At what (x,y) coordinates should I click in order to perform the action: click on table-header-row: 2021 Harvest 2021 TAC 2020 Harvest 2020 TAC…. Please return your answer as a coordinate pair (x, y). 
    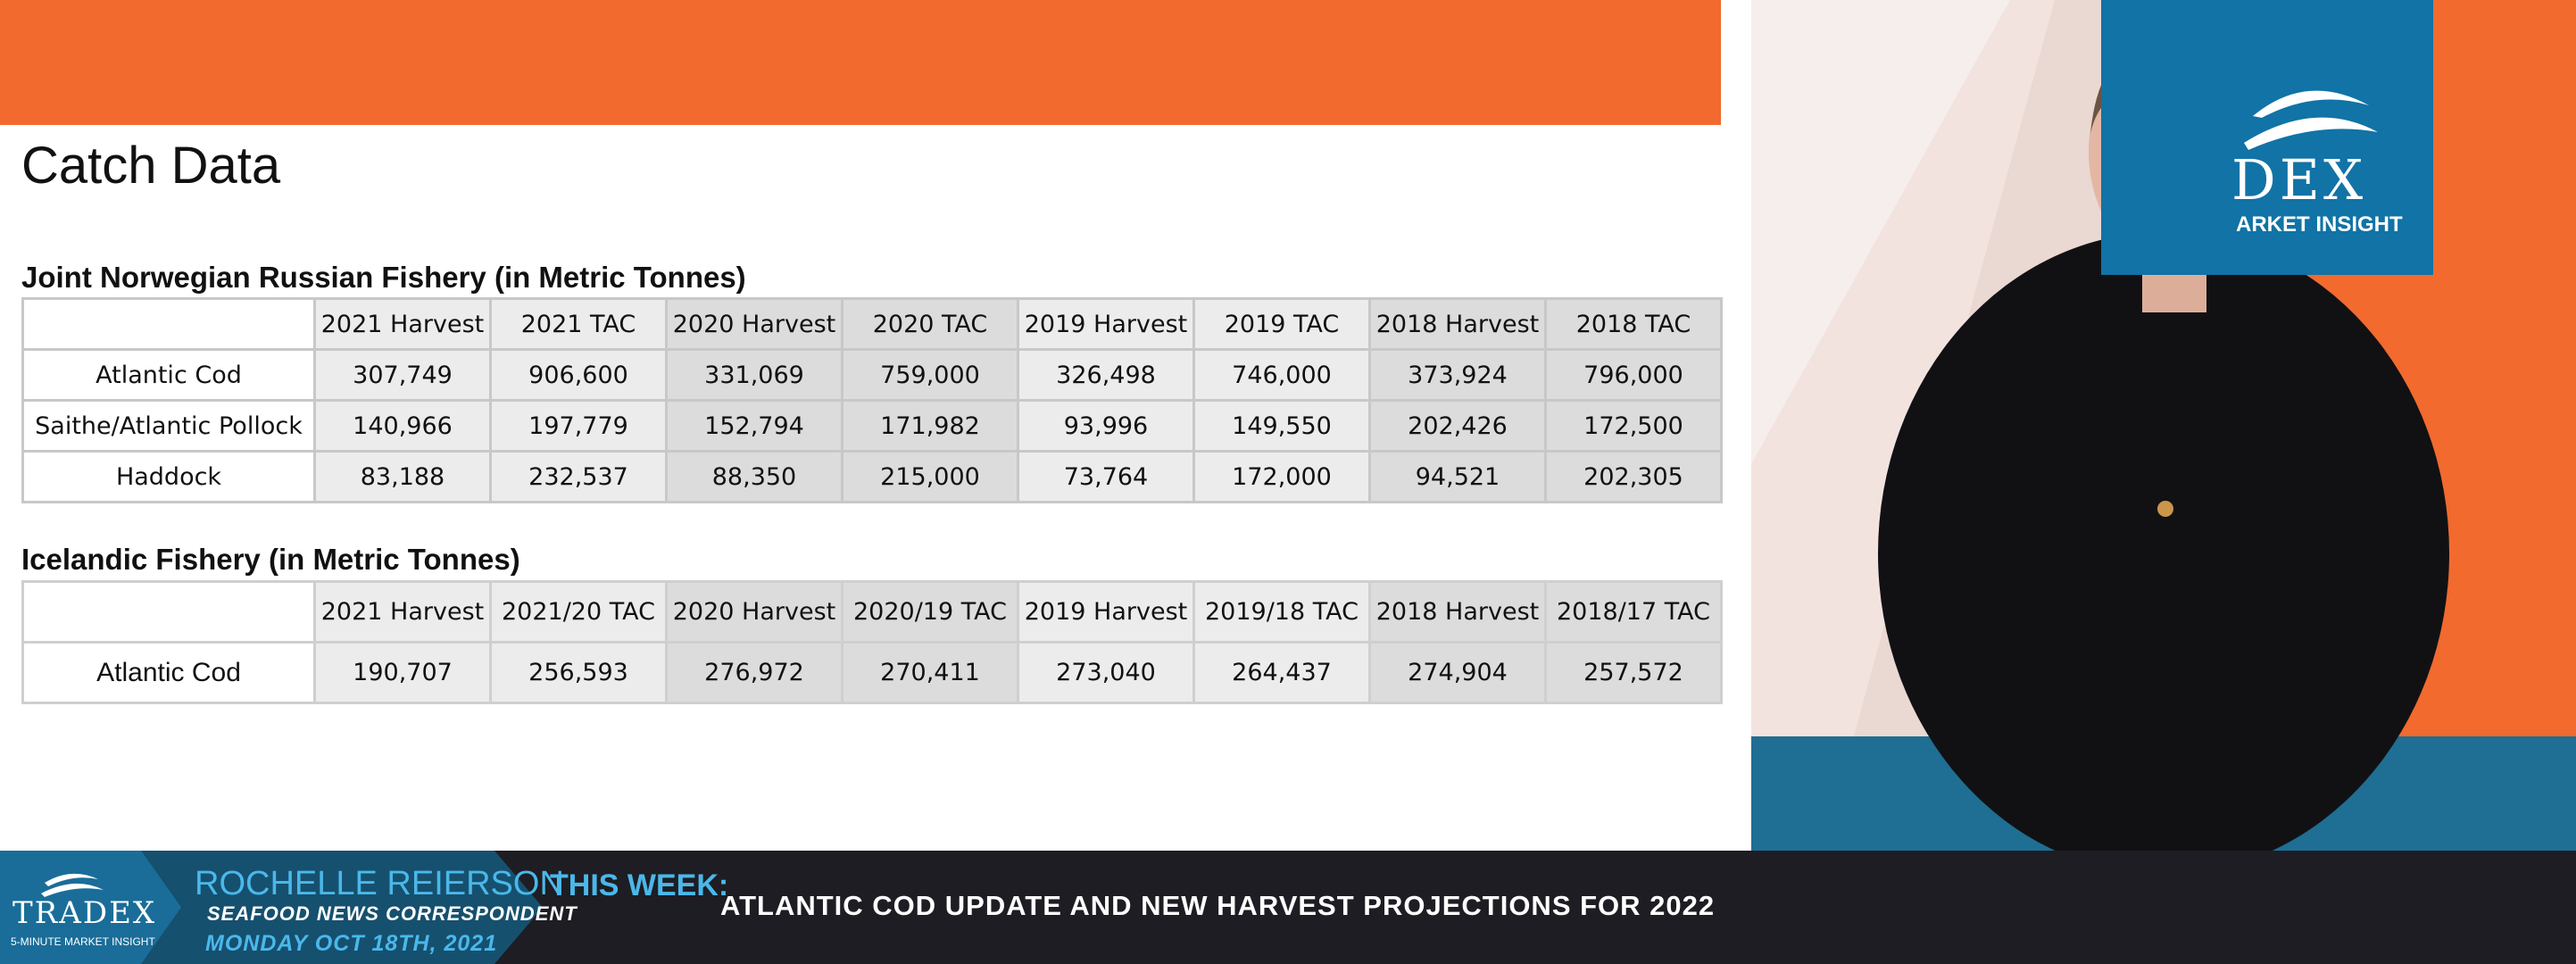
    Looking at the image, I should click on (872, 324).